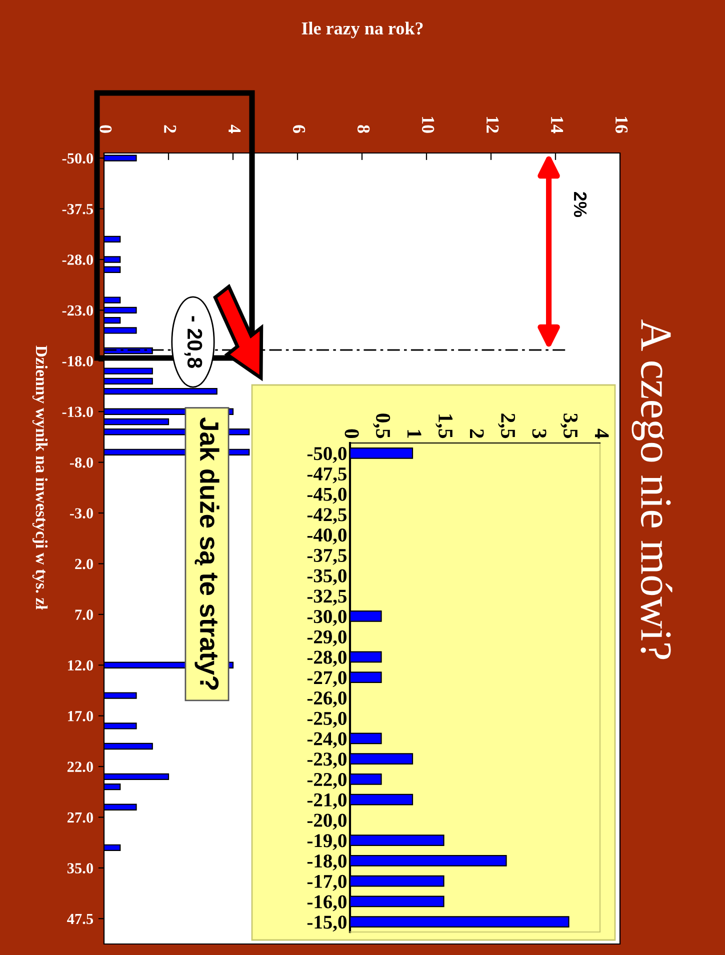  I want to click on y-tick-label: -18,0, so click(326, 862).